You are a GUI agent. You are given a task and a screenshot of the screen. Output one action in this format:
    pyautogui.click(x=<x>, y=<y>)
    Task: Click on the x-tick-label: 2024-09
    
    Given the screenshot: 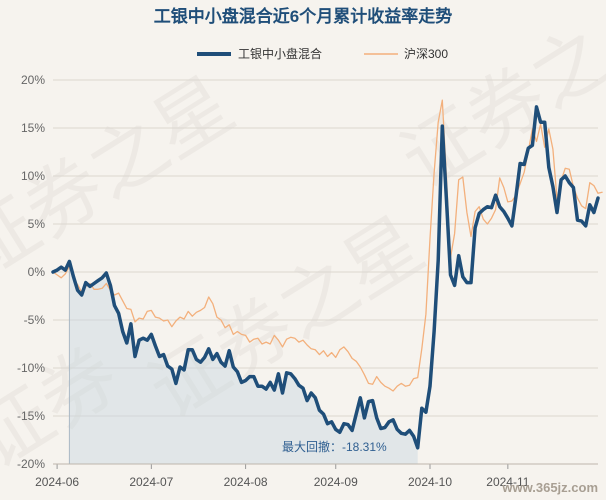 What is the action you would take?
    pyautogui.click(x=336, y=482)
    